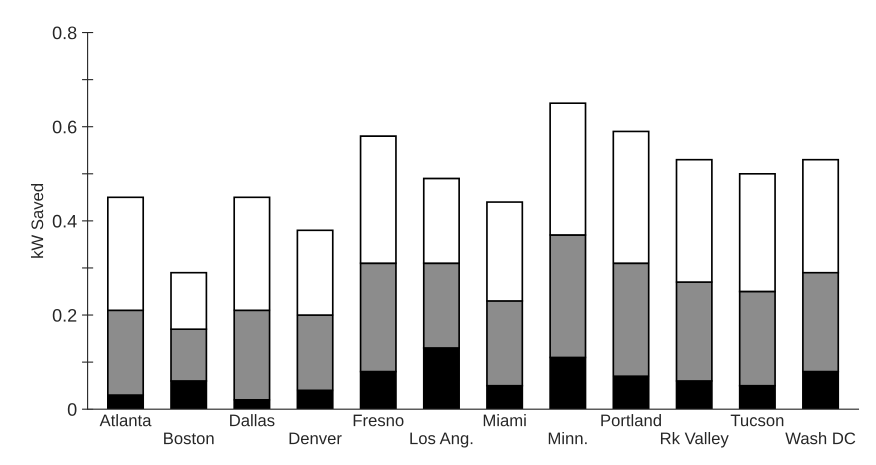 The height and width of the screenshot is (465, 876). I want to click on y-tick-label: 0.8, so click(64, 33).